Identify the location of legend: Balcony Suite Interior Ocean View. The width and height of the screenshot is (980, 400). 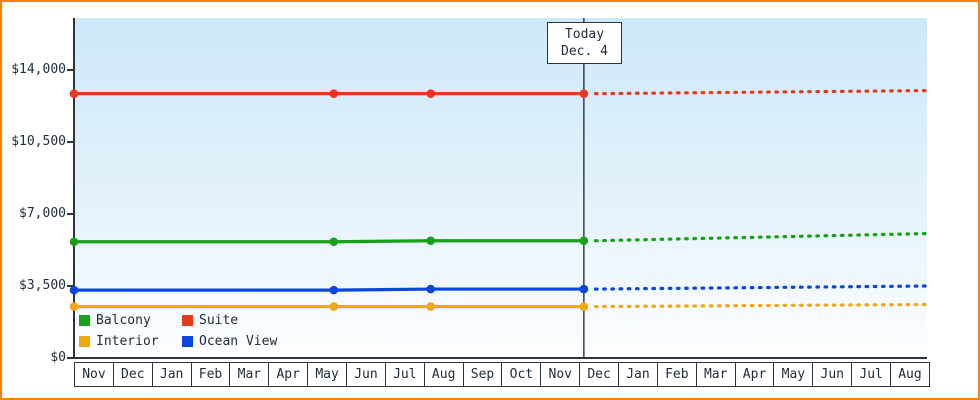
(178, 331).